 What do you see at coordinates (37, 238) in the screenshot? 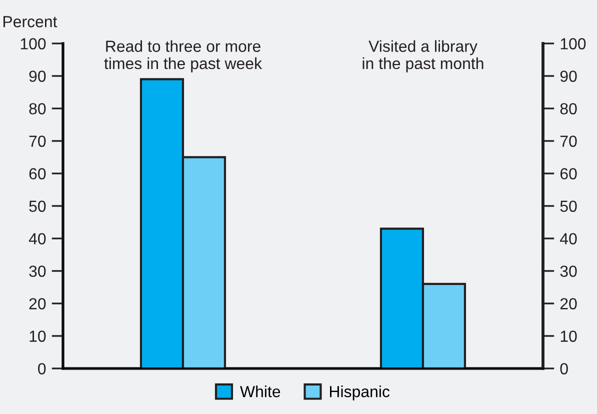
I see `y-tick-label: 40` at bounding box center [37, 238].